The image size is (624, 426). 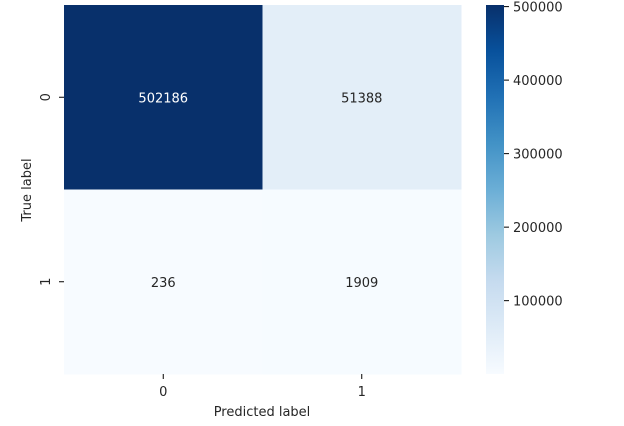 What do you see at coordinates (163, 392) in the screenshot?
I see `x-tick-label-0: 0` at bounding box center [163, 392].